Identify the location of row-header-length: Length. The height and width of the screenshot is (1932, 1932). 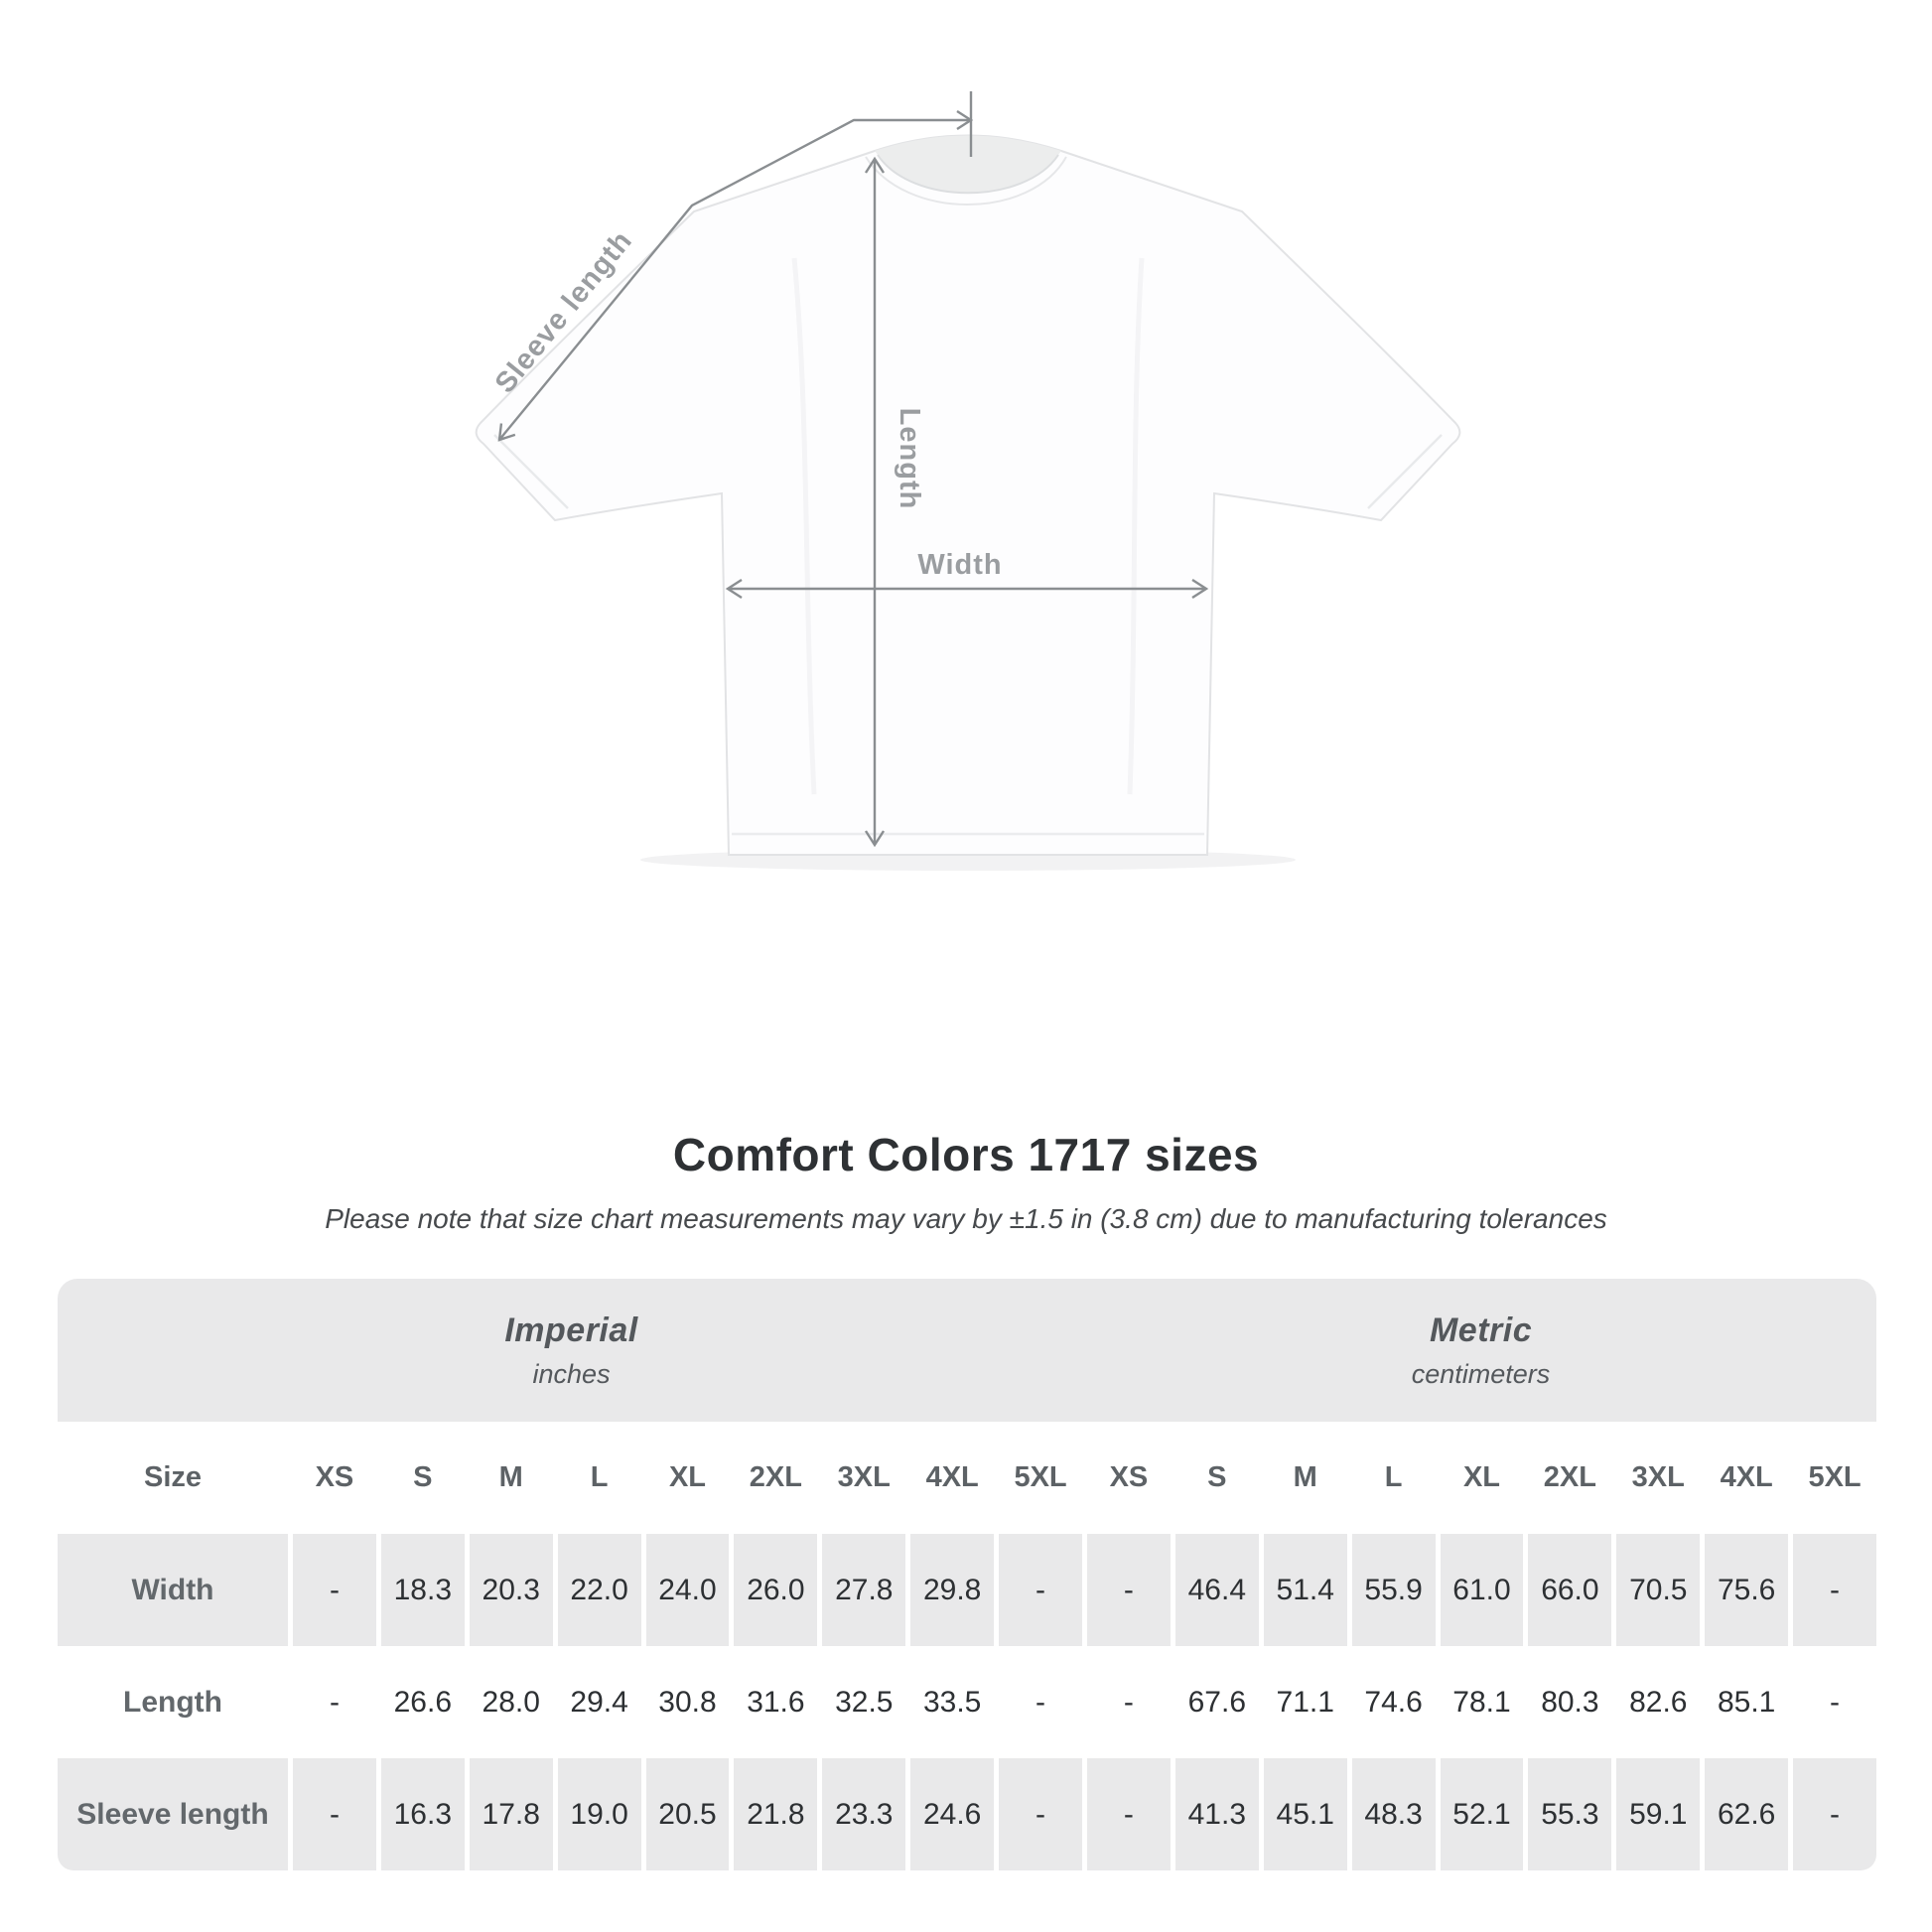
(172, 1702).